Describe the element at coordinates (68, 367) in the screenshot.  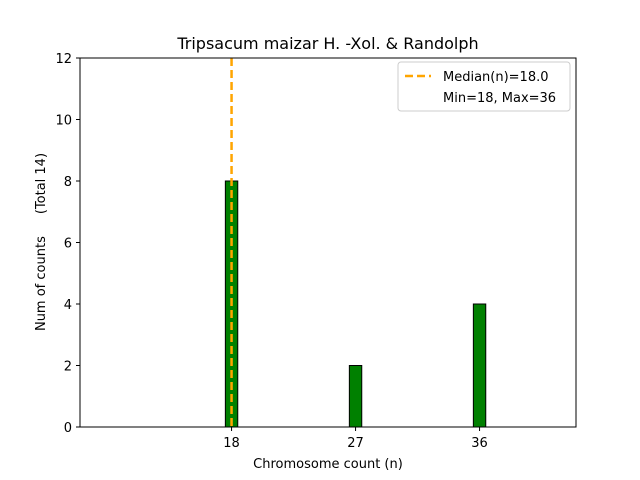
I see `y-tick-label-2: 2` at that location.